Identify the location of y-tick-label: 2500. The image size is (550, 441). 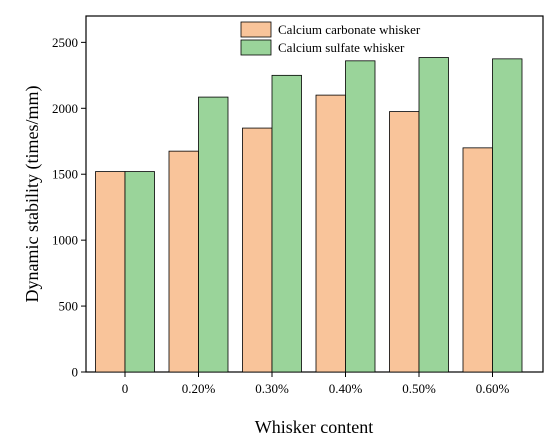
(65, 42).